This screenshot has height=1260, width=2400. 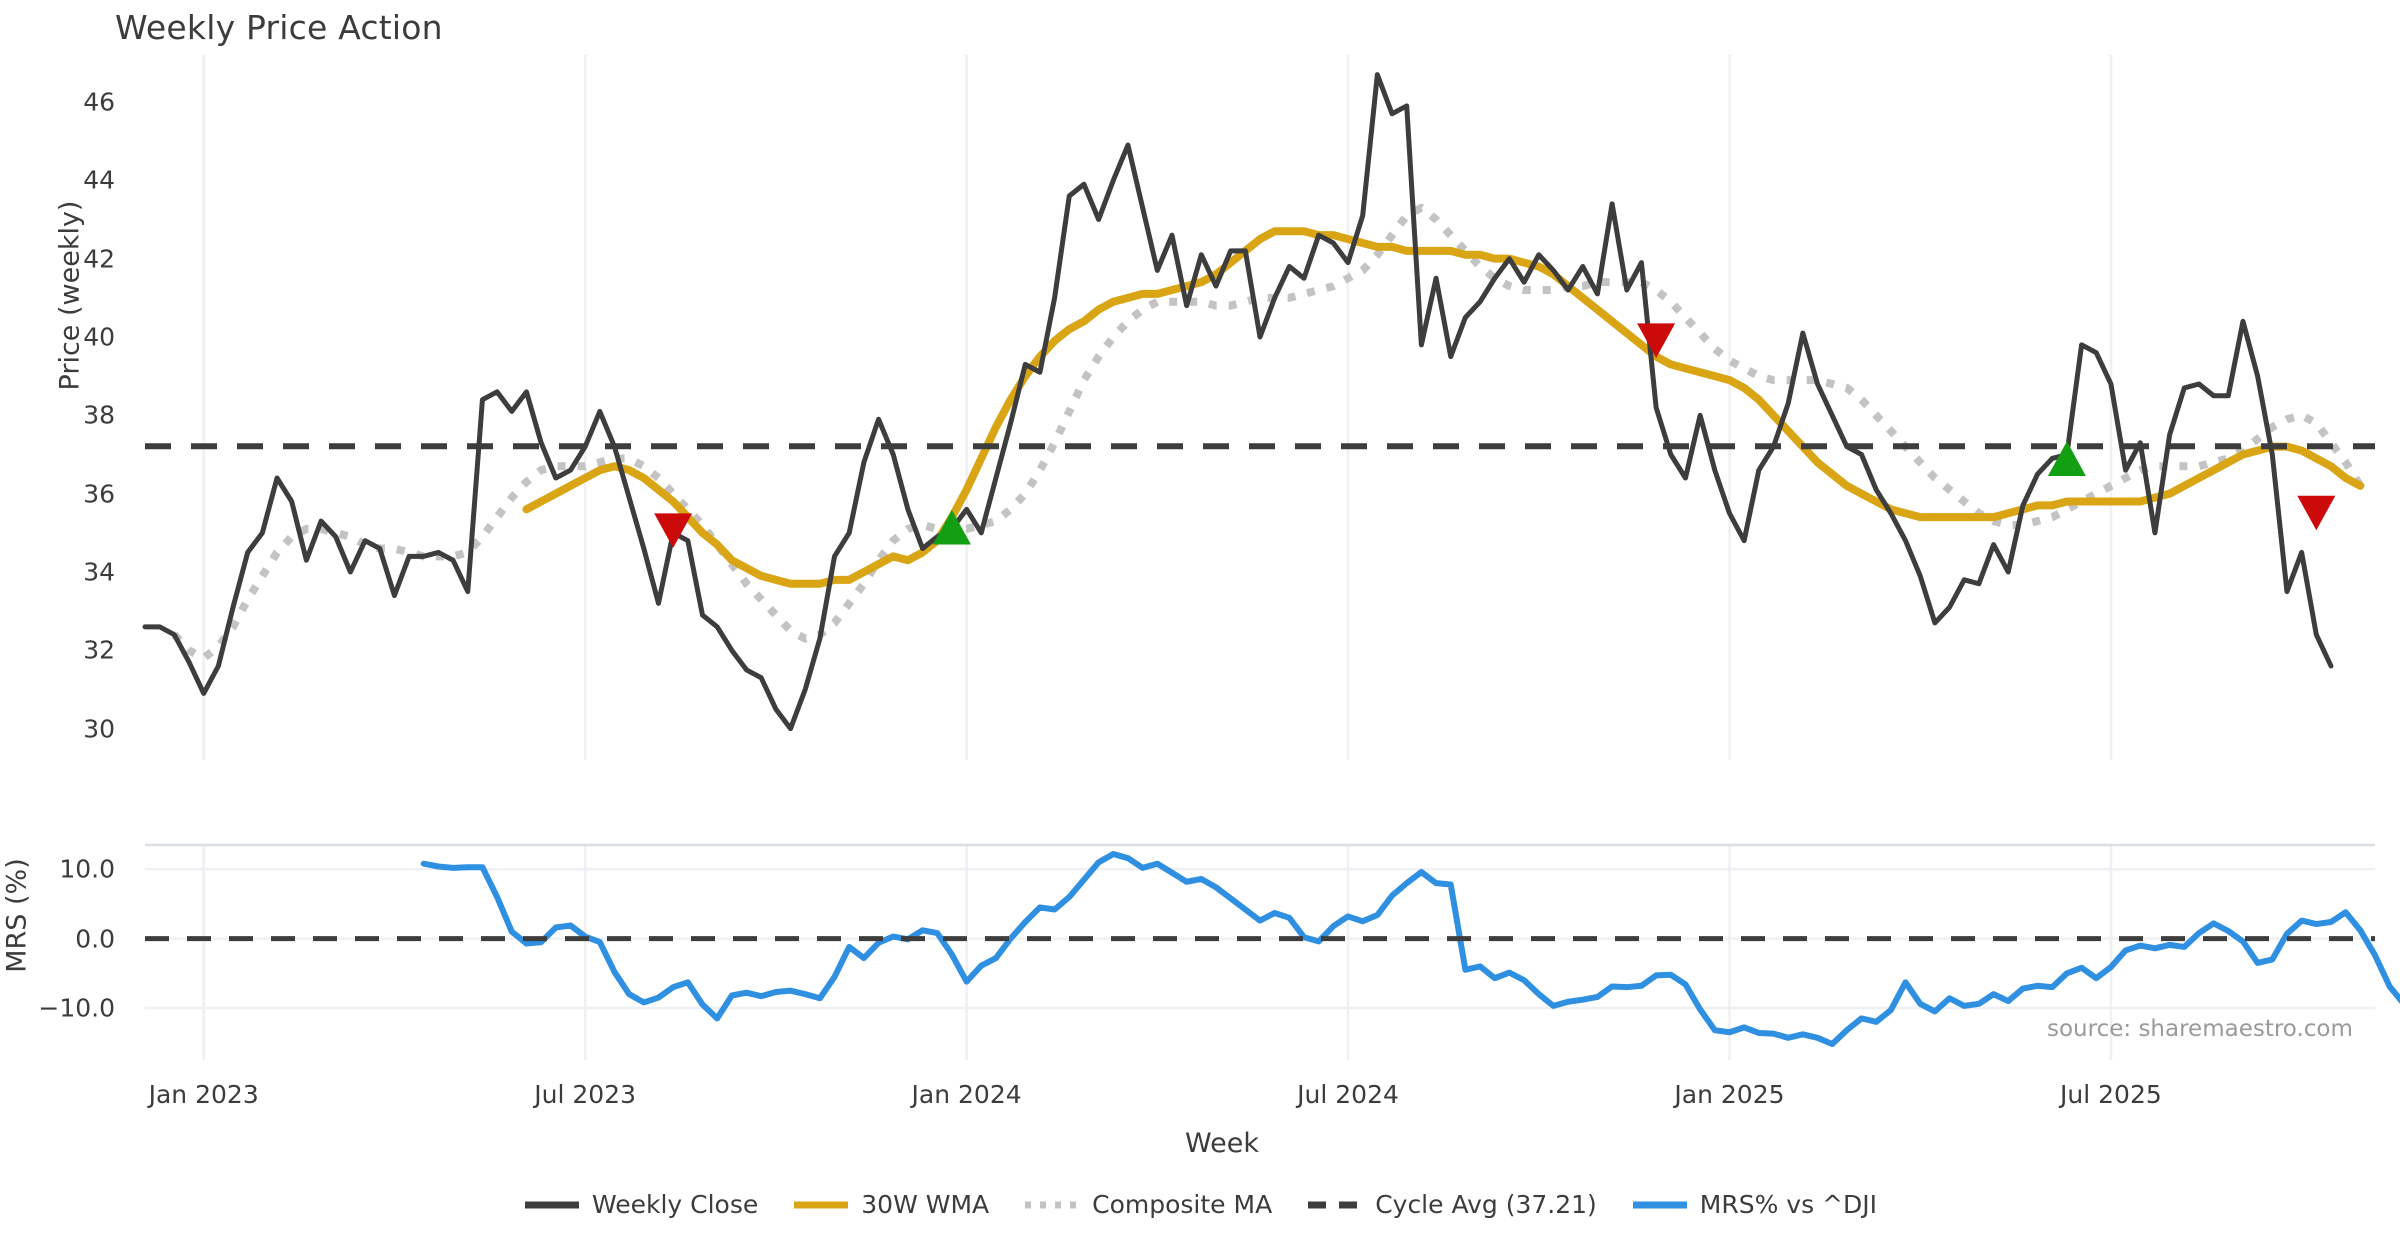 I want to click on legend-mrs-swatch-icon, so click(x=1660, y=1205).